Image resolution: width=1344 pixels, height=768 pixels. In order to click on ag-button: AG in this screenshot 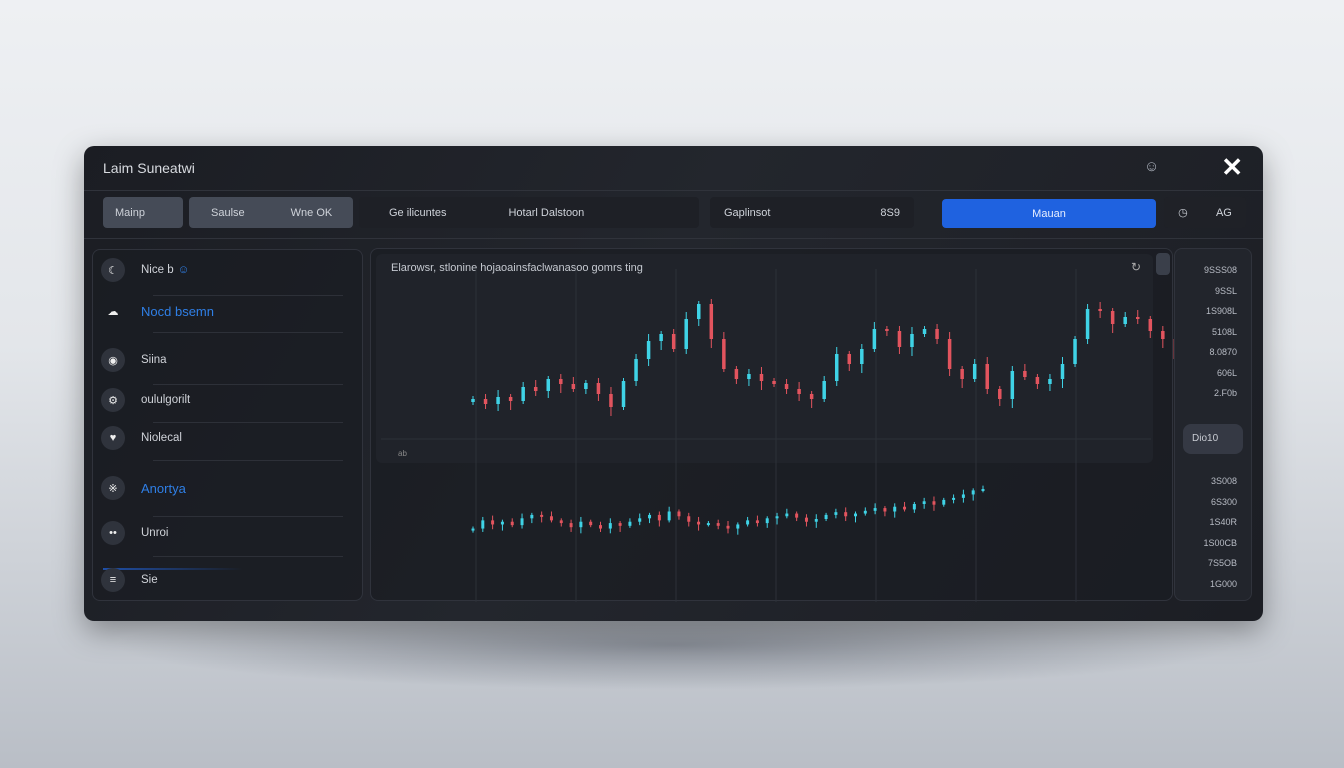, I will do `click(1223, 212)`.